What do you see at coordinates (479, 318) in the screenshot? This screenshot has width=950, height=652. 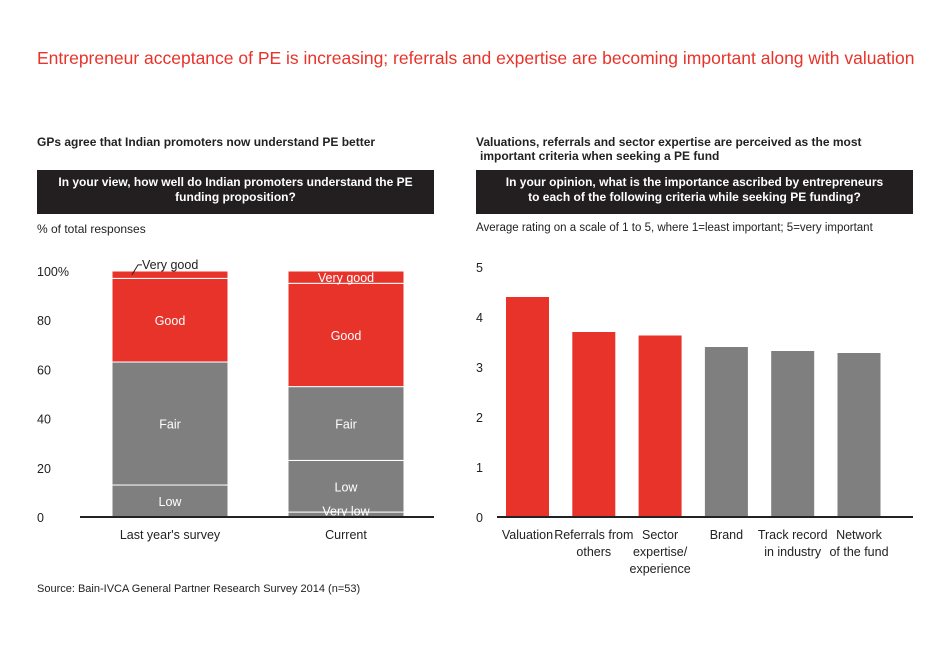 I see `y-tick-label: 4` at bounding box center [479, 318].